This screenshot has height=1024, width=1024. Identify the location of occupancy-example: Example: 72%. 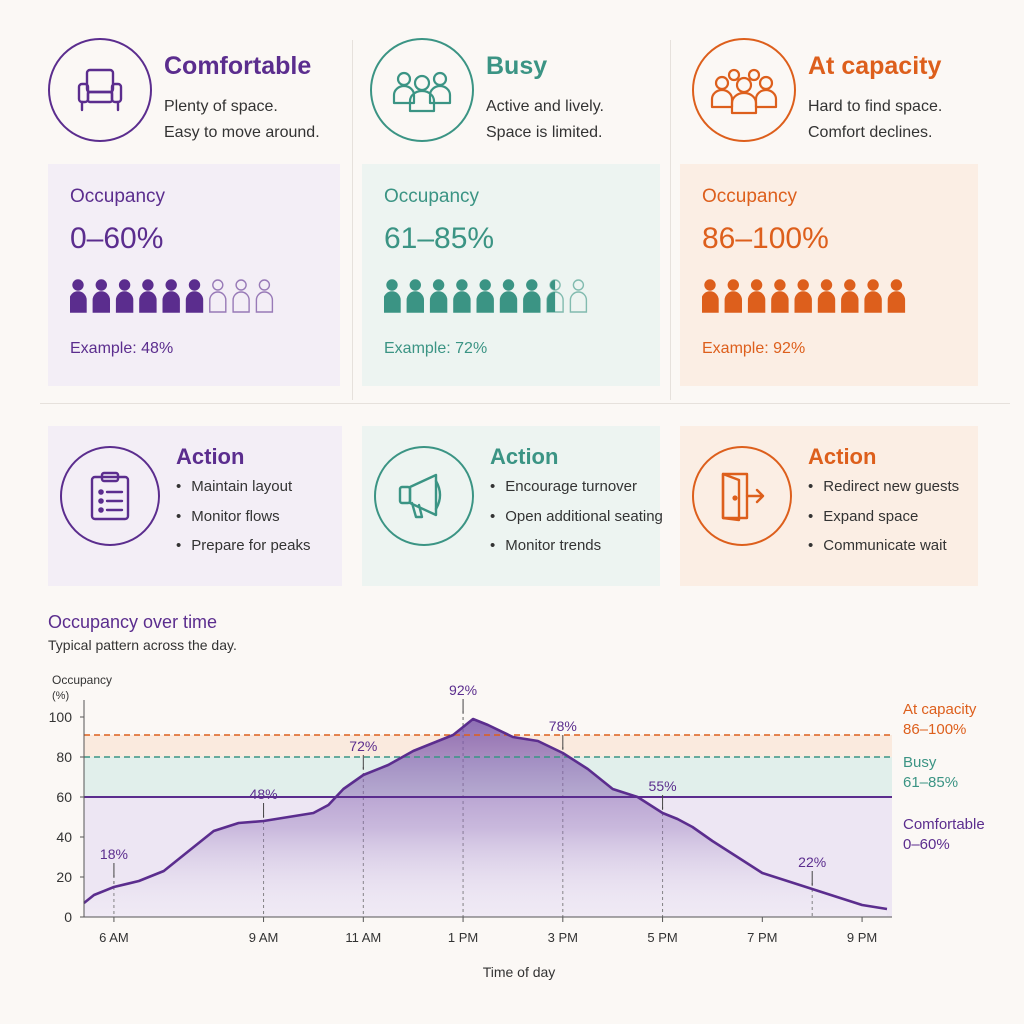
(436, 348).